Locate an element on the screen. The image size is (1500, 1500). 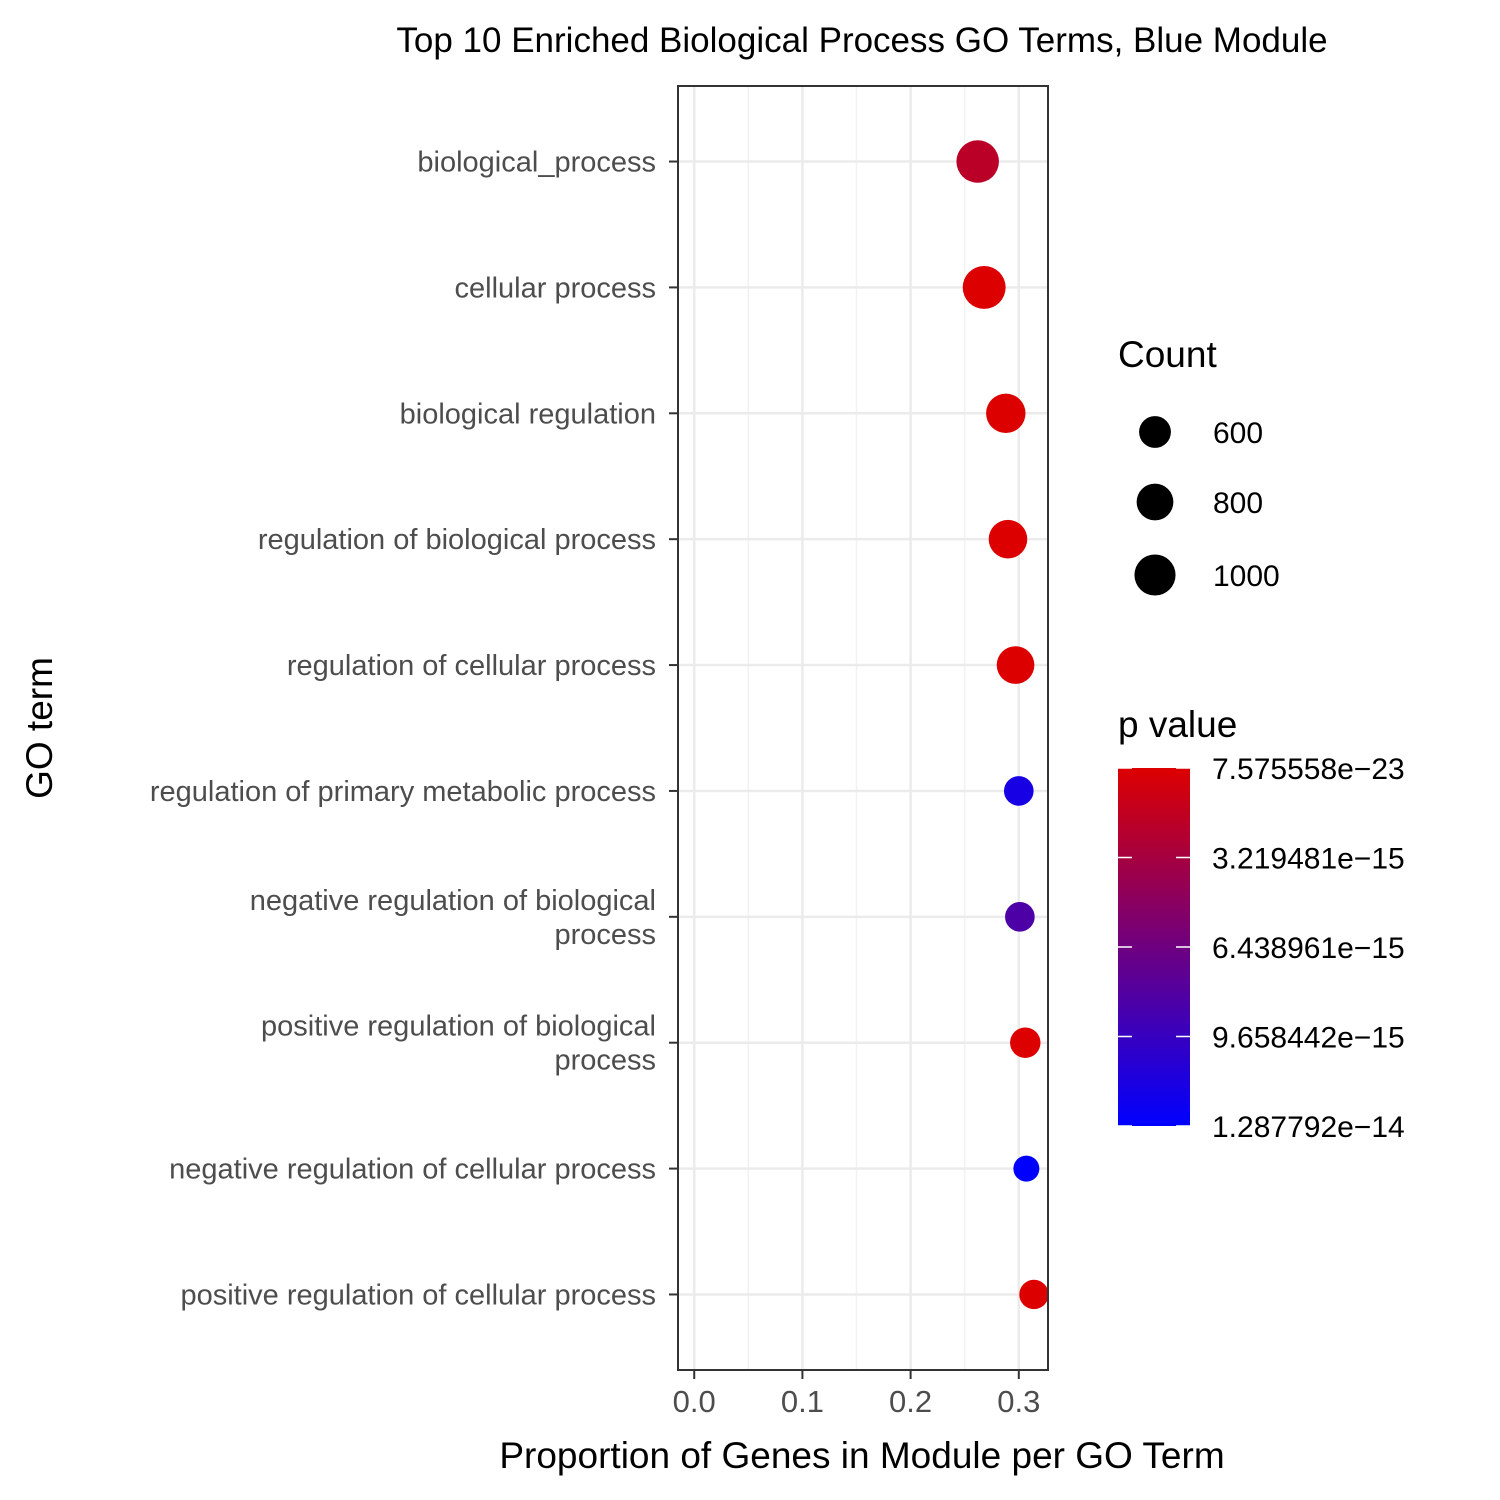
y-tick-label: biological regulation is located at coordinates (528, 414).